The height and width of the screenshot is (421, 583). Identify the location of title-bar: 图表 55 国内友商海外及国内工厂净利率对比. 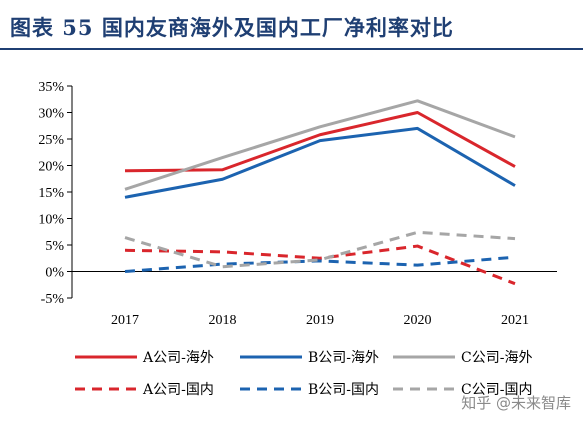
(291, 25).